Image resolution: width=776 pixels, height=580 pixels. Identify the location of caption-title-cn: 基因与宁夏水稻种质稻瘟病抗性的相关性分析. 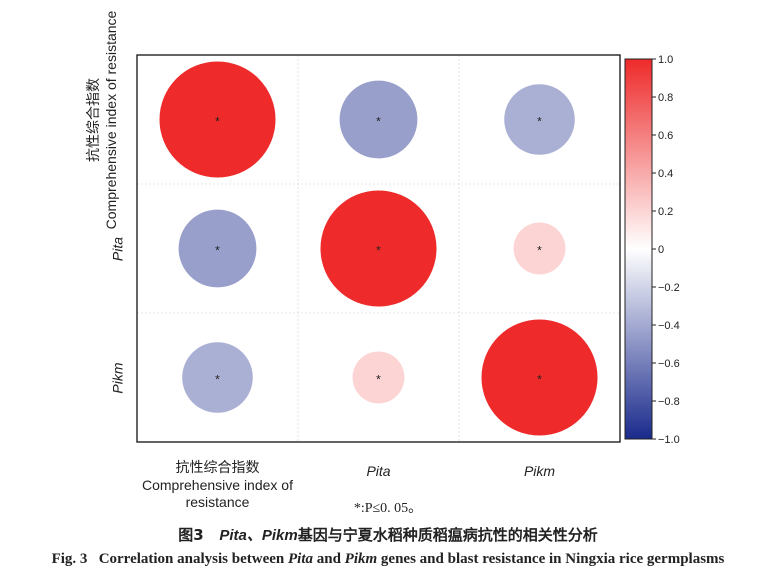
(447, 535).